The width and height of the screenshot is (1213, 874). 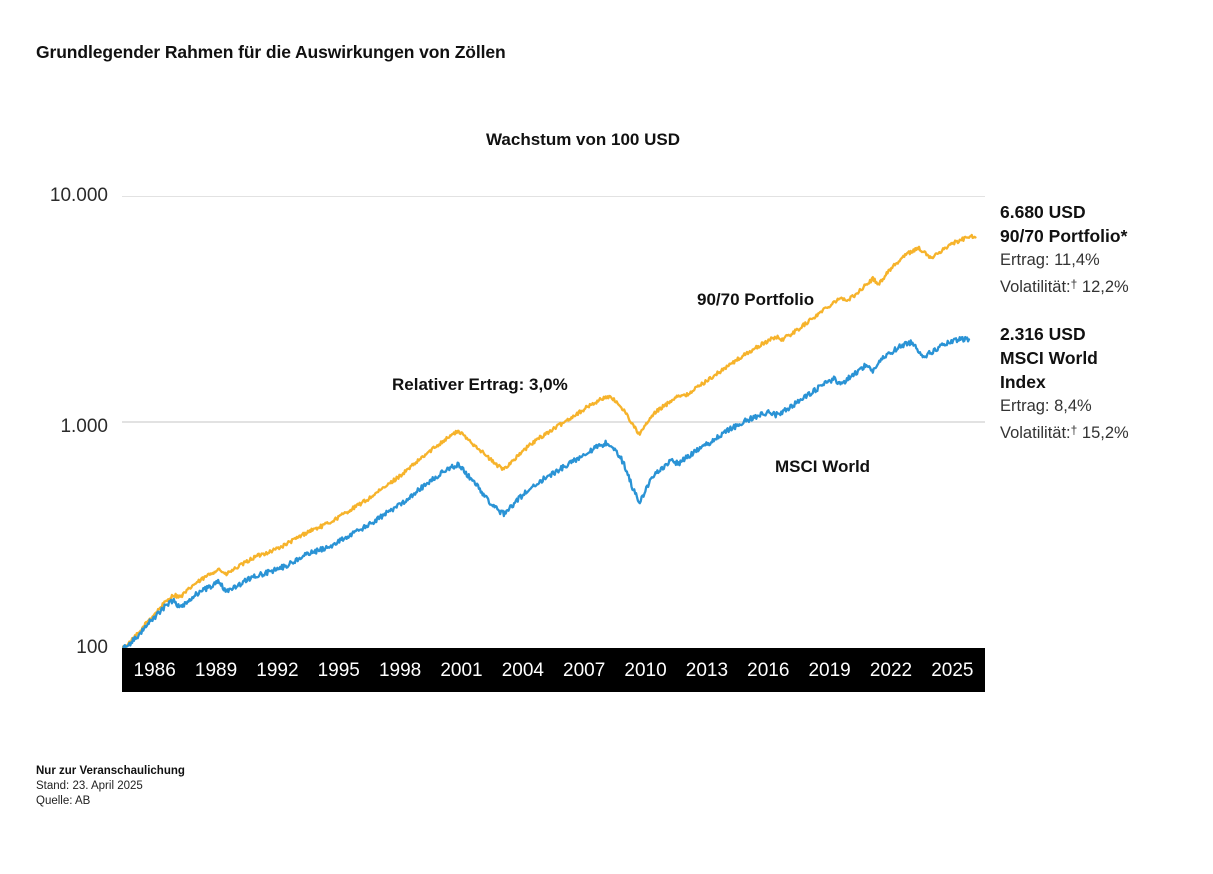 I want to click on callout-msci-name-line1: MSCI World, so click(x=1049, y=358).